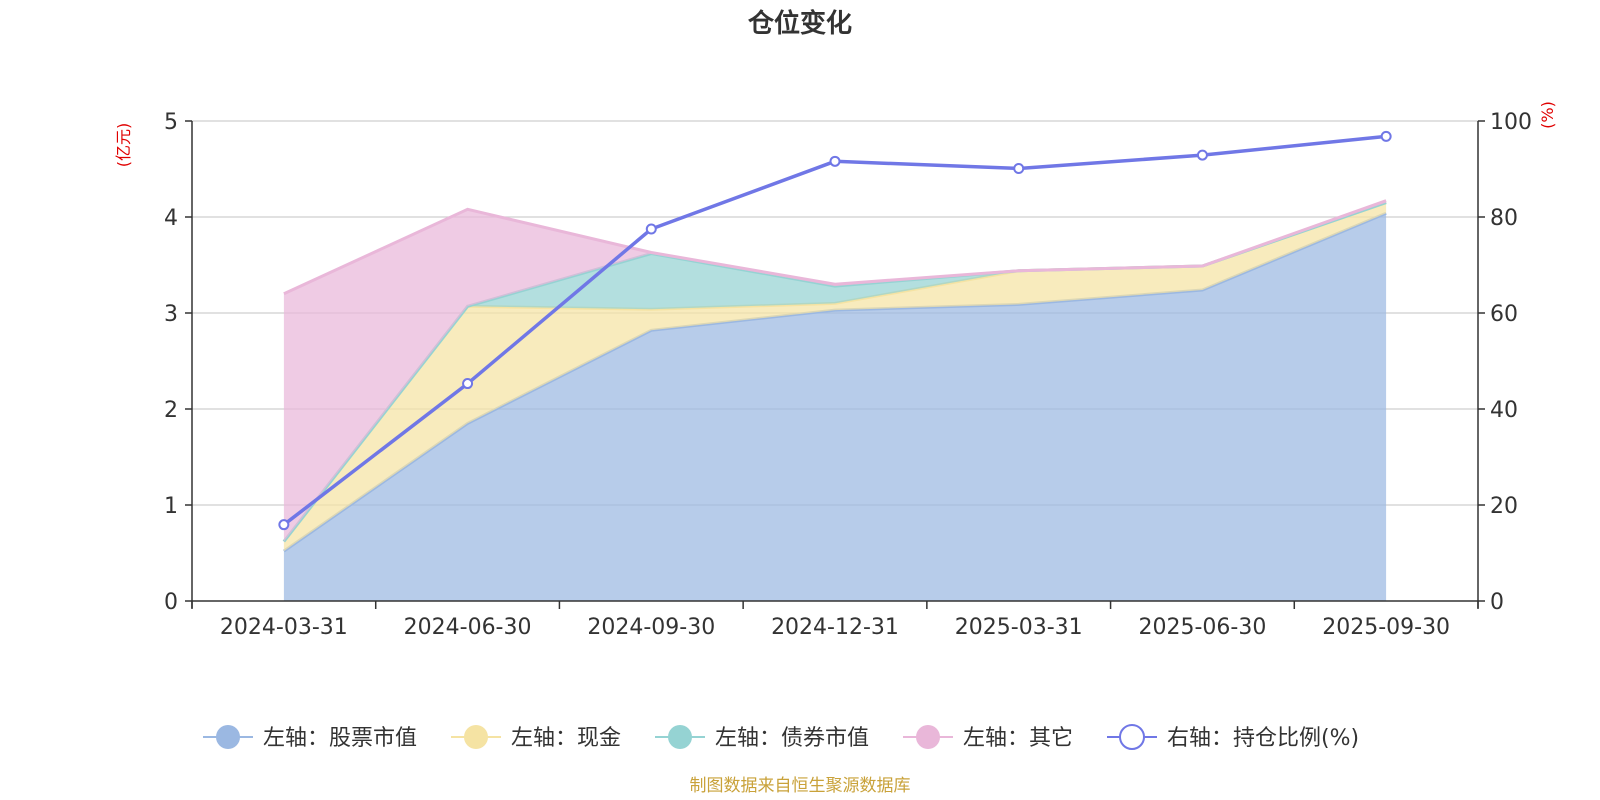 The width and height of the screenshot is (1600, 800). I want to click on x-axis-label: 2025-03-31, so click(1019, 627).